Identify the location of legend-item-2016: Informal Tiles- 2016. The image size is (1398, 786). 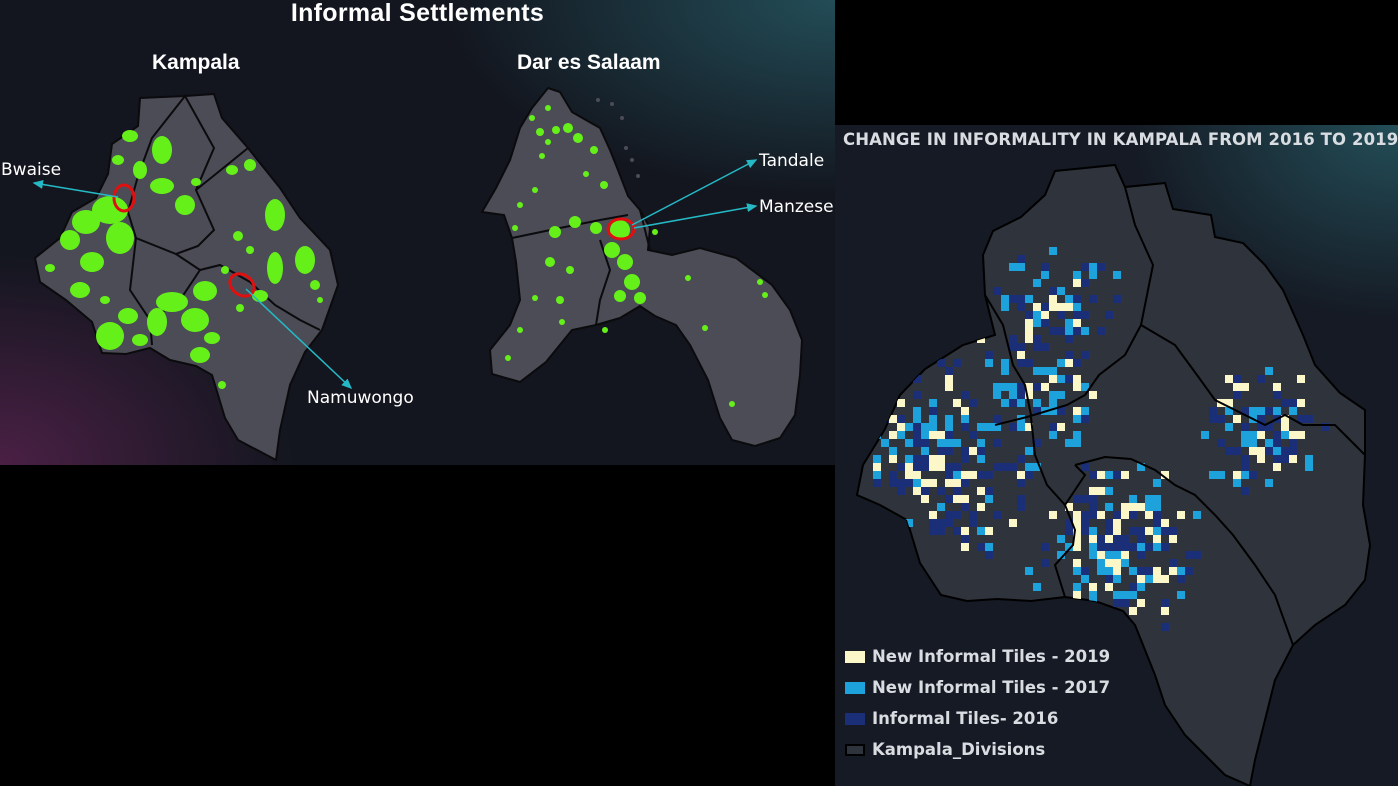
(977, 718).